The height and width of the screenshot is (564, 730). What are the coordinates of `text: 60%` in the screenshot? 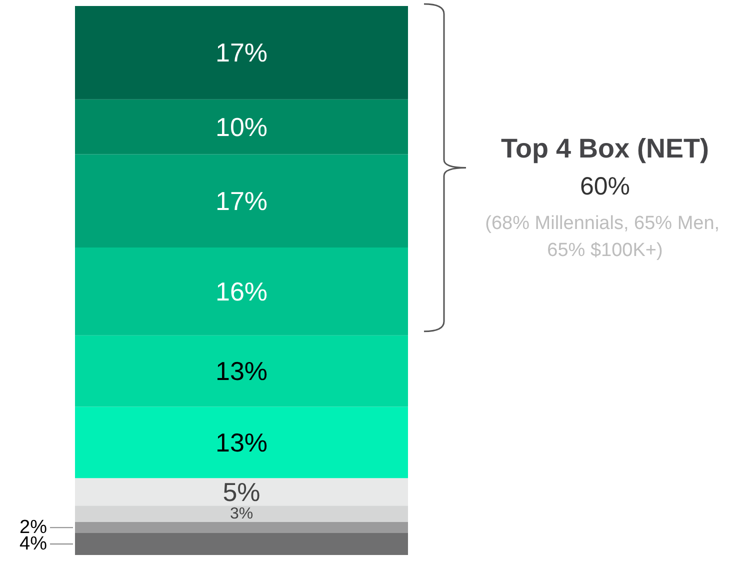 It's located at (605, 186).